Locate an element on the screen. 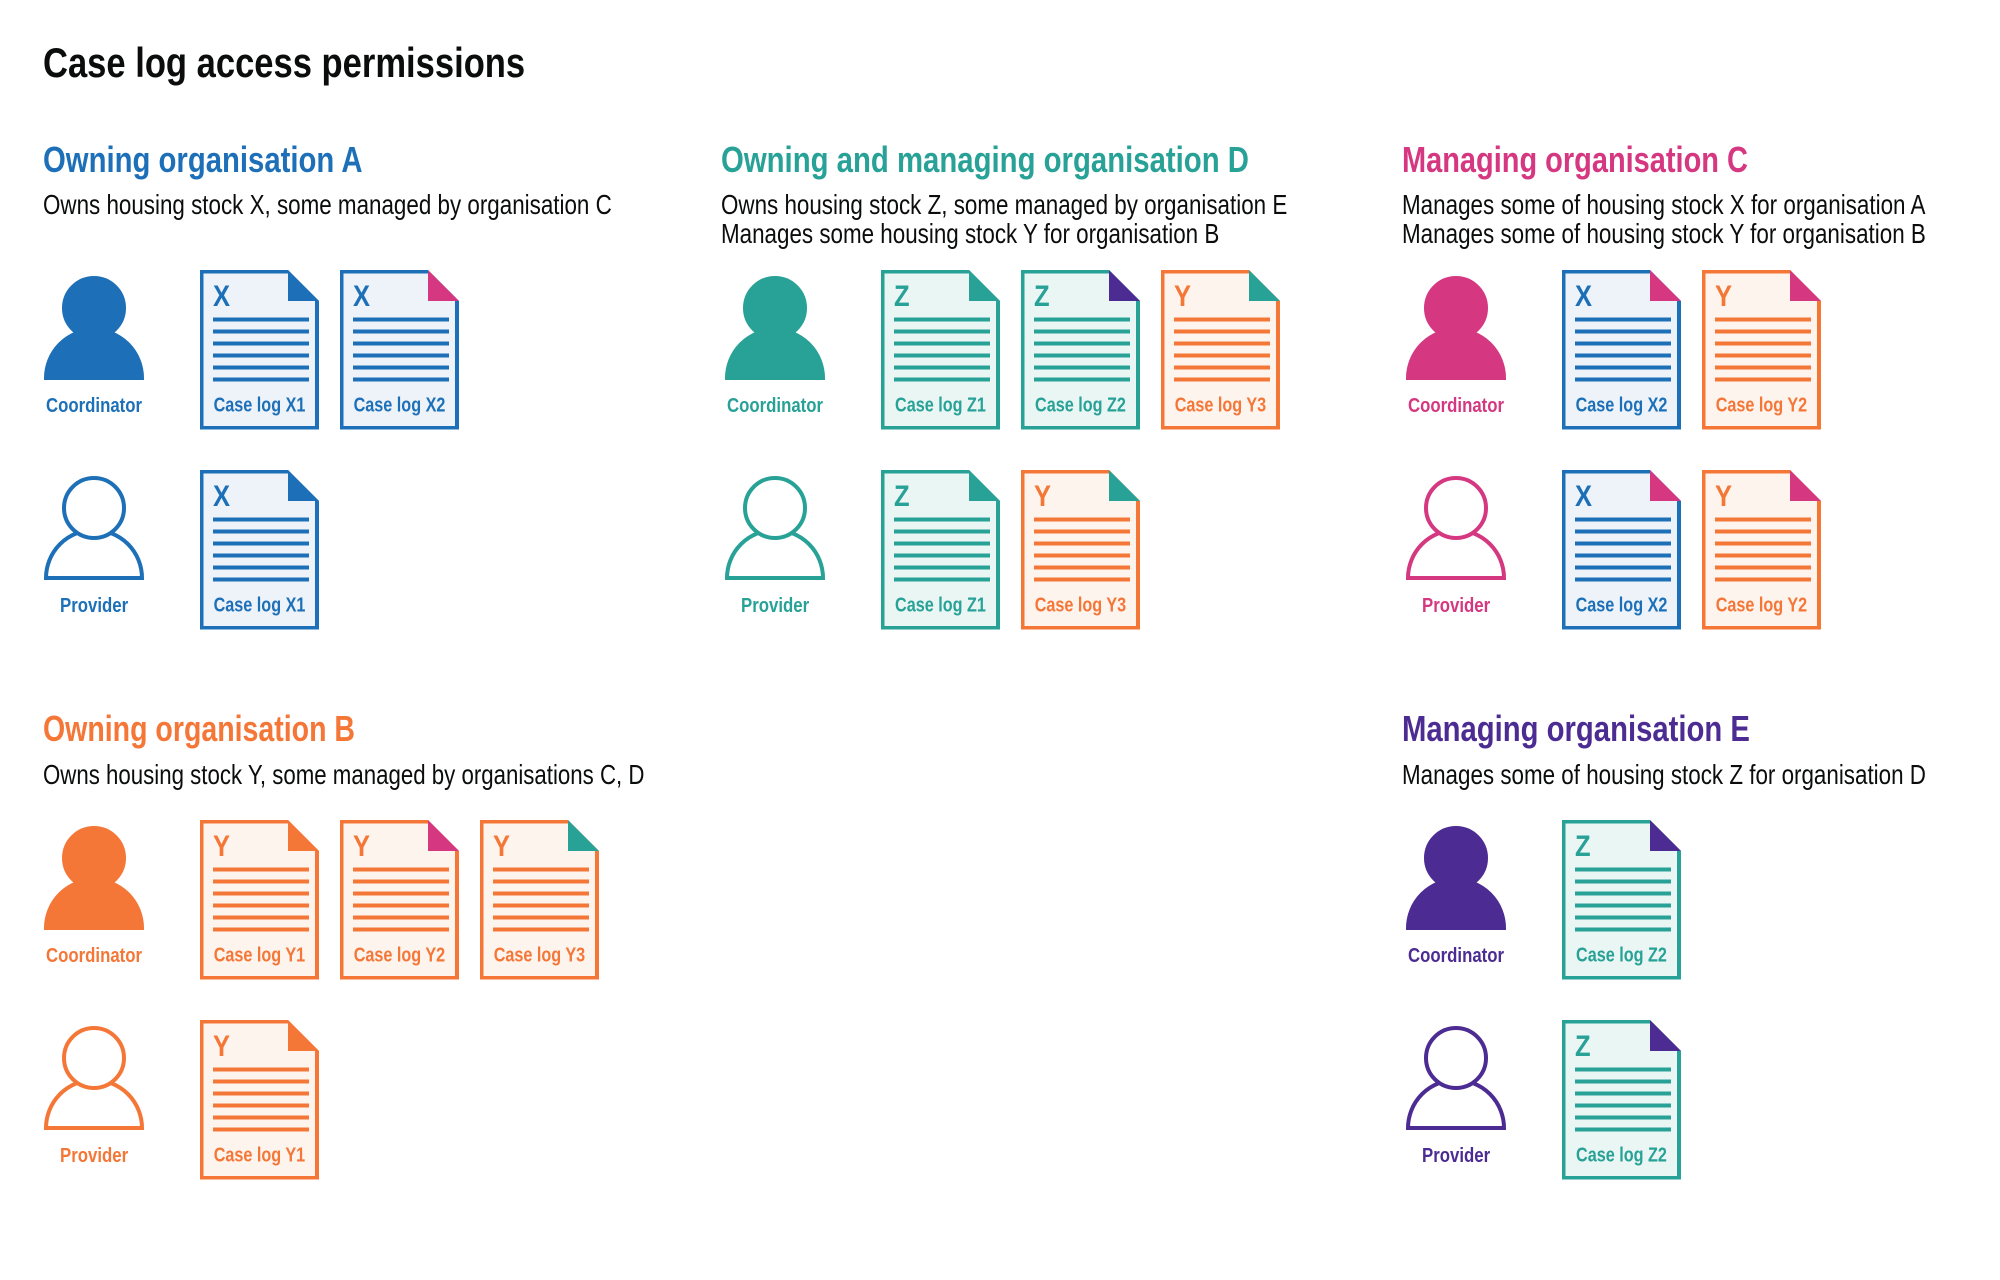 This screenshot has width=2000, height=1280. svg-text: Managing organisation C is located at coordinates (1575, 158).